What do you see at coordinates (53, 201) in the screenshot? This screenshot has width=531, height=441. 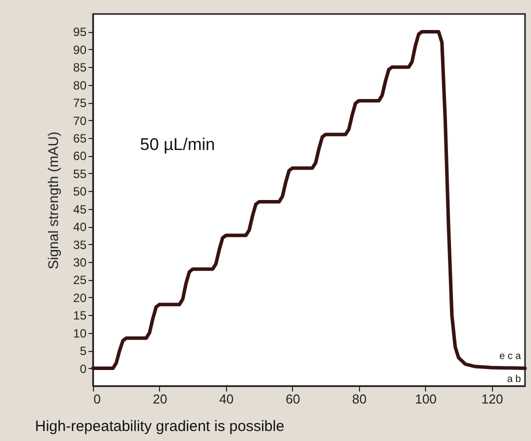 I see `y-axis-title: Signal strength (mAU)` at bounding box center [53, 201].